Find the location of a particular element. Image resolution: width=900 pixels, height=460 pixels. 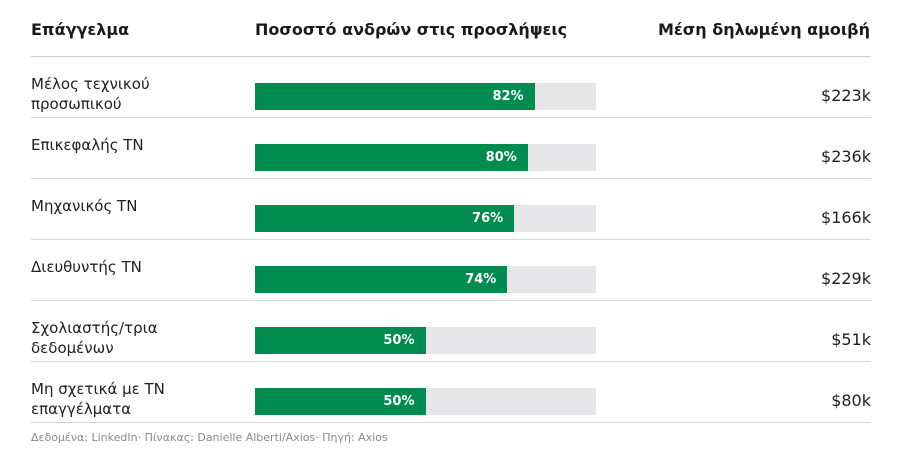

bar-data-label: 80% is located at coordinates (501, 157).